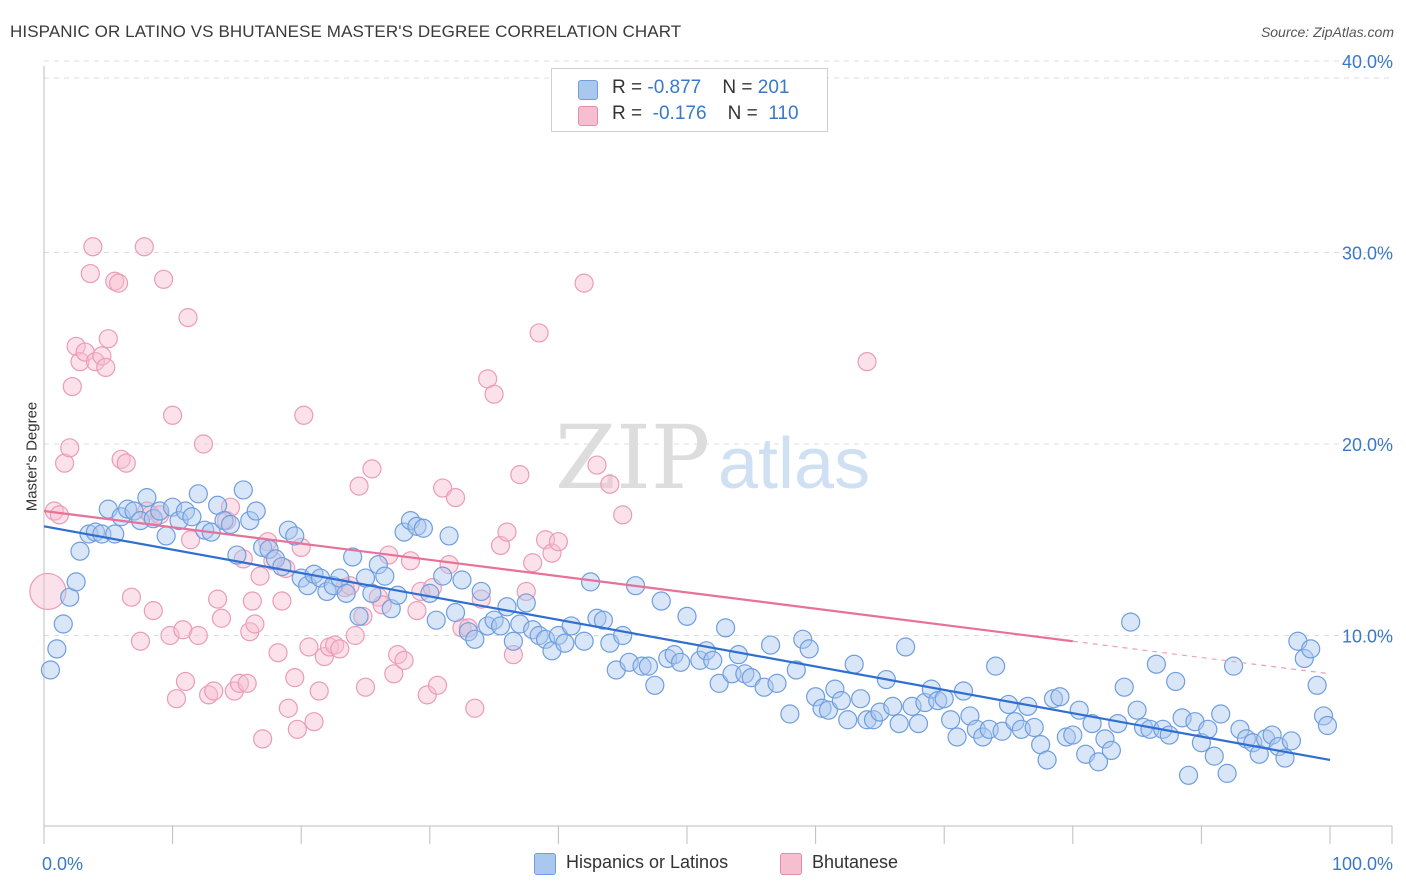  What do you see at coordinates (588, 116) in the screenshot?
I see `bhutanese-swatch` at bounding box center [588, 116].